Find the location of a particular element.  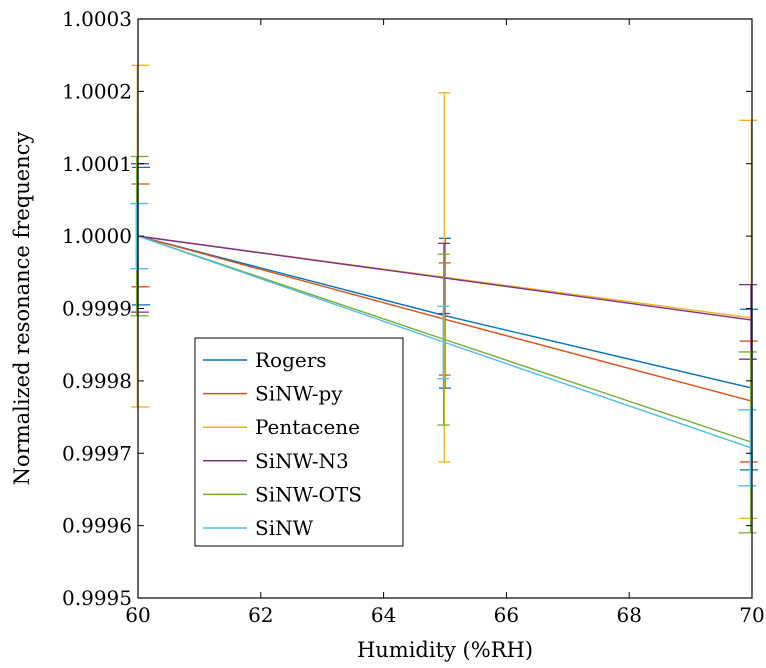

x-tick-label: 68 is located at coordinates (628, 615).